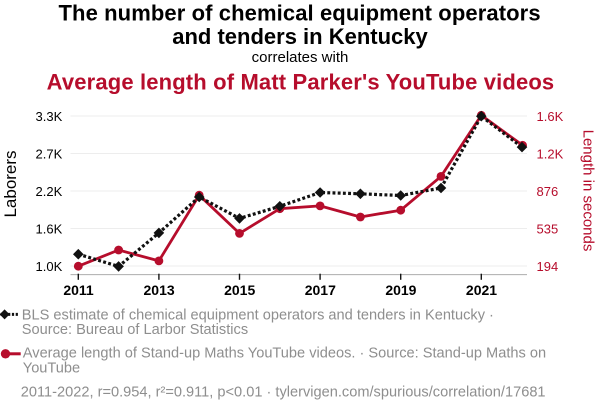  Describe the element at coordinates (300, 57) in the screenshot. I see `svg-text: correlates with` at that location.